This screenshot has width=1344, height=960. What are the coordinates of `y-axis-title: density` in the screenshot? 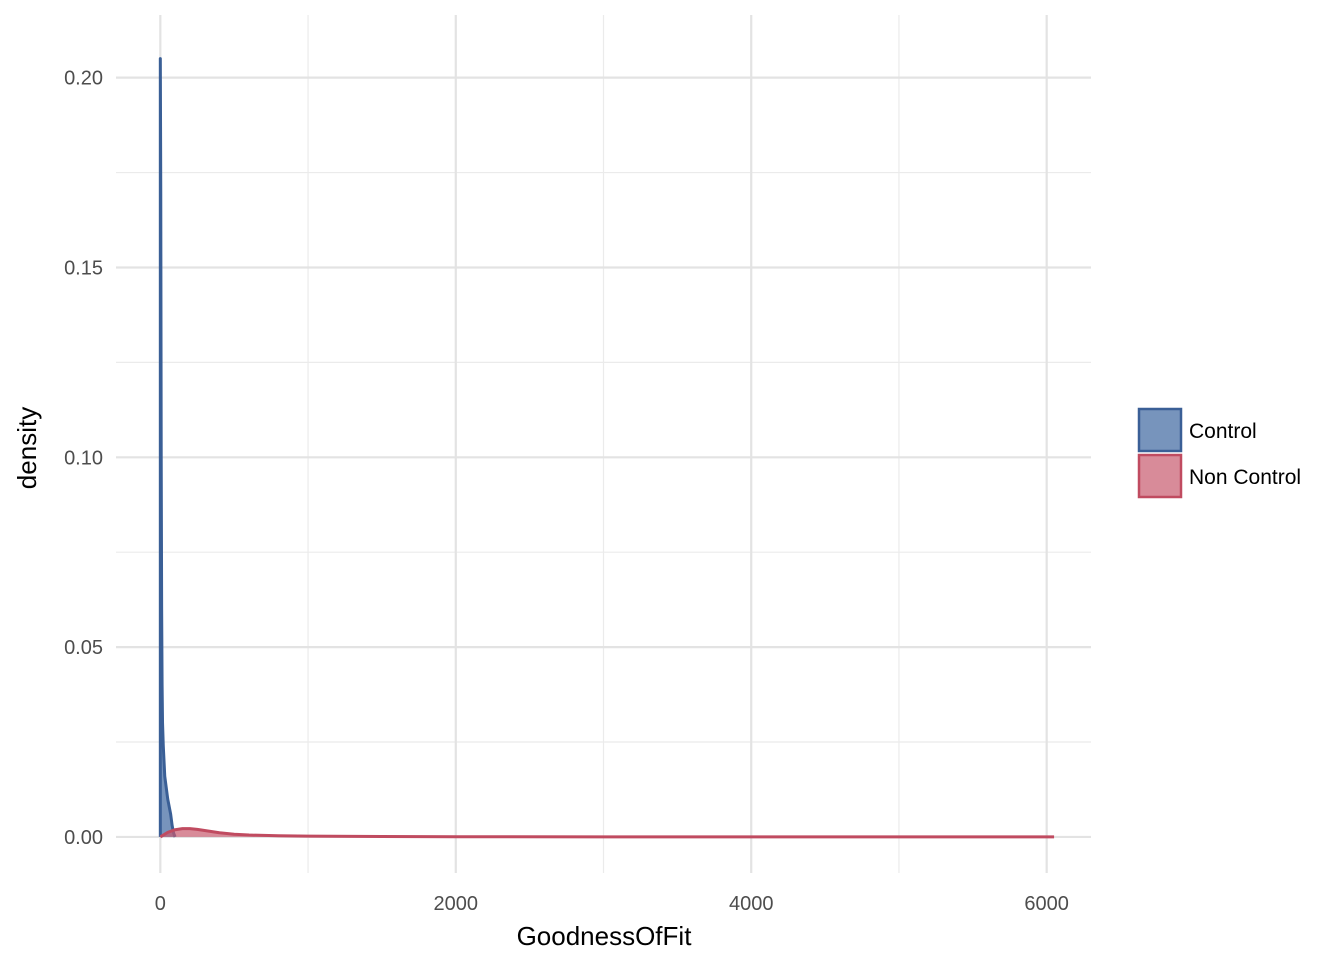 It's located at (27, 448).